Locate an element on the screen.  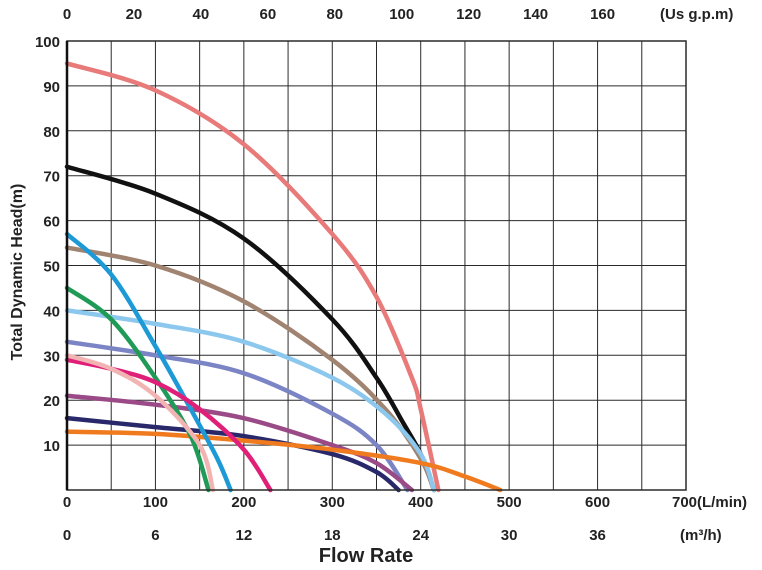
lpm-axis-unit: 700(L/min) is located at coordinates (709, 502).